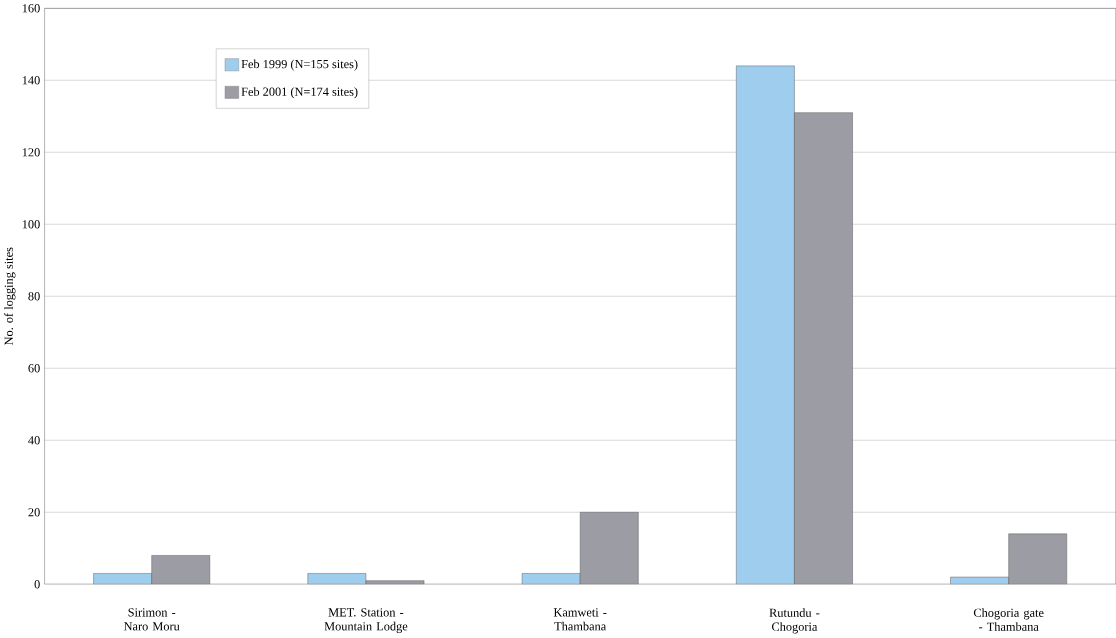 The image size is (1116, 638). Describe the element at coordinates (34, 440) in the screenshot. I see `y-tick-label: 40` at that location.